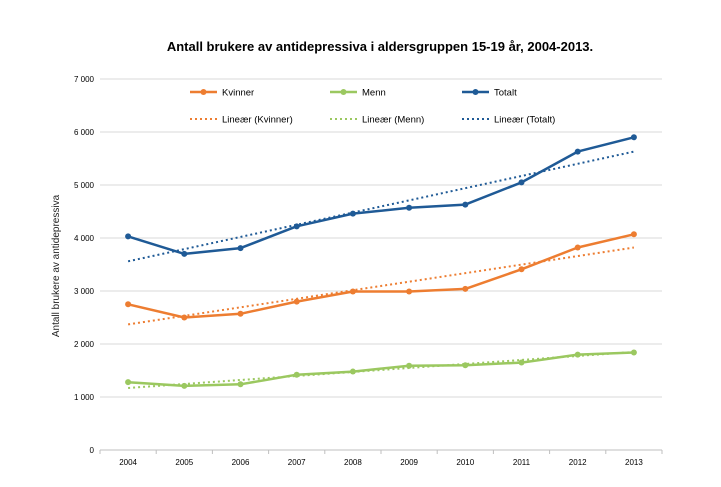 This screenshot has height=487, width=721. Describe the element at coordinates (475, 92) in the screenshot. I see `legend-marker-totalt` at that location.